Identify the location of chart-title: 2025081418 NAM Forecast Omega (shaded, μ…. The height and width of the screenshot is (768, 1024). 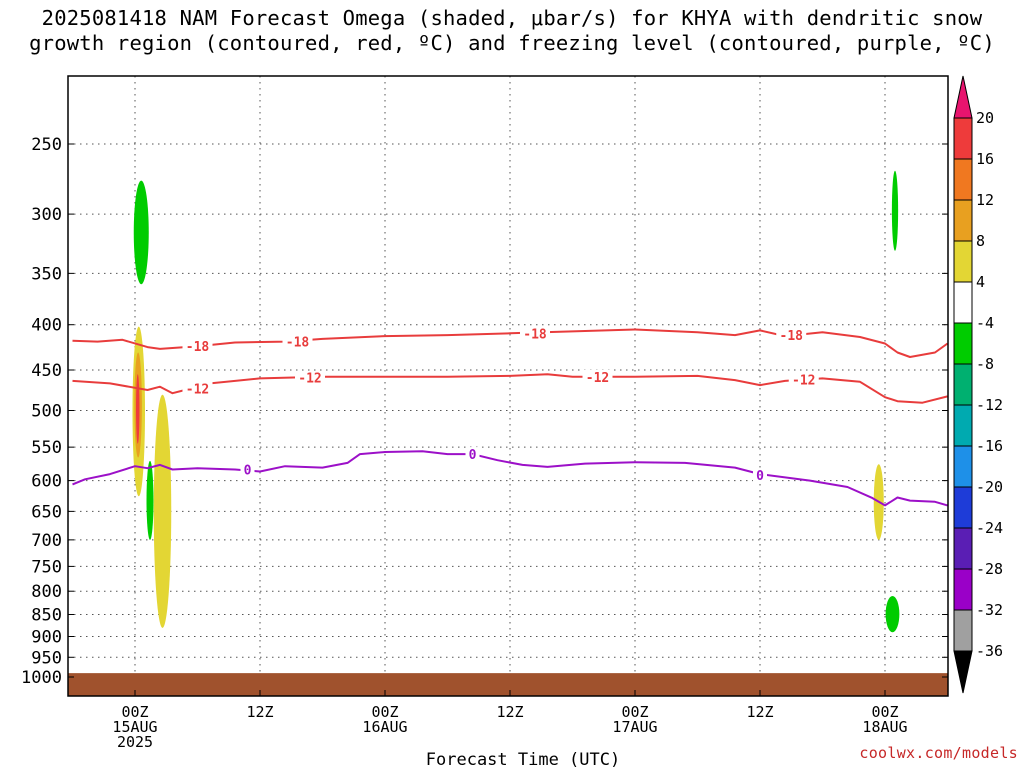
(512, 31).